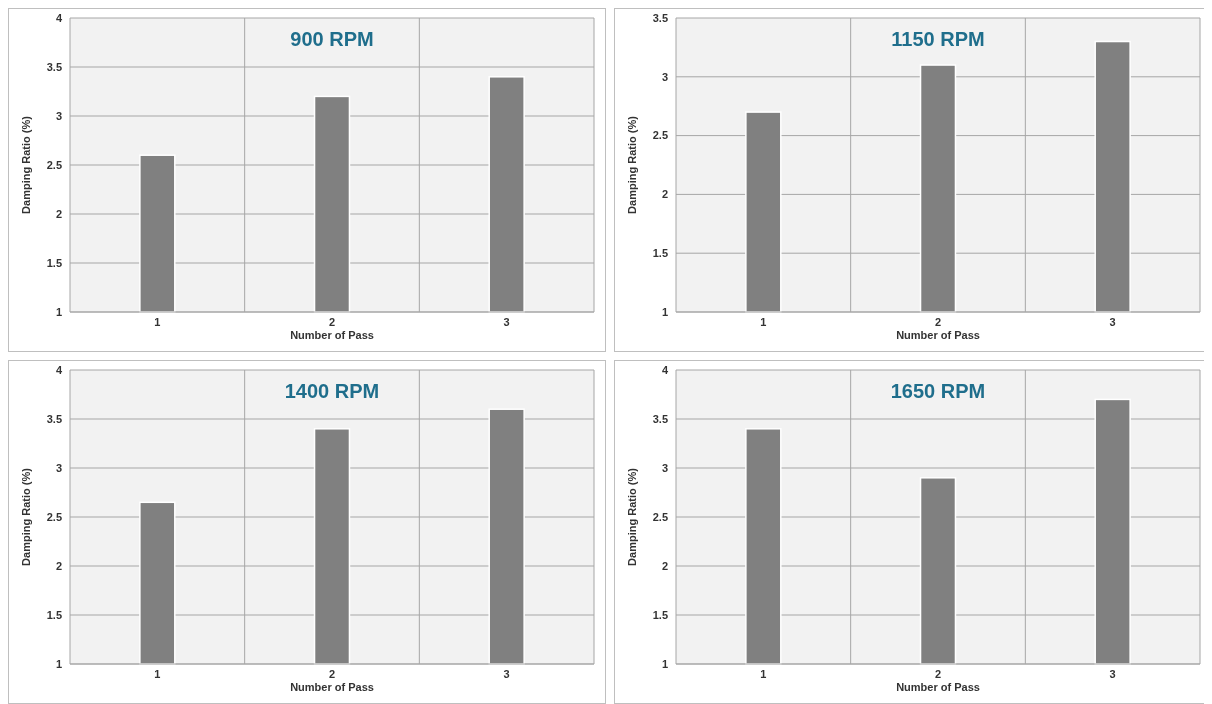 Image resolution: width=1212 pixels, height=704 pixels. What do you see at coordinates (332, 391) in the screenshot?
I see `text: 1400 RPM` at bounding box center [332, 391].